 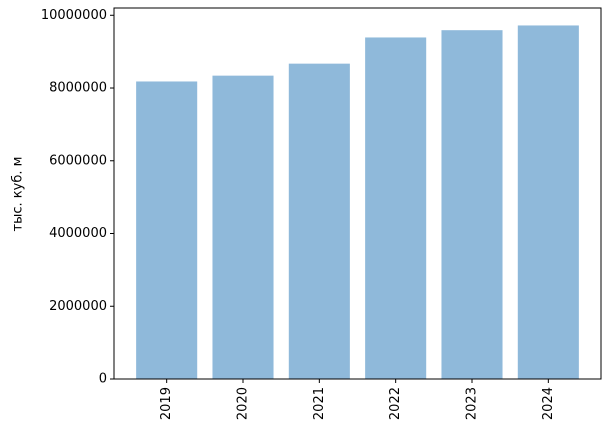 What do you see at coordinates (74, 15) in the screenshot?
I see `y-tick-label: 10000000` at bounding box center [74, 15].